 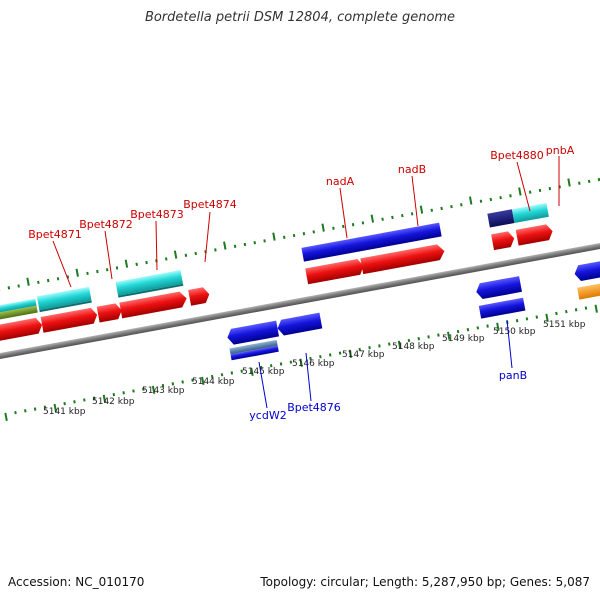 I want to click on olive-feature, so click(x=19, y=313).